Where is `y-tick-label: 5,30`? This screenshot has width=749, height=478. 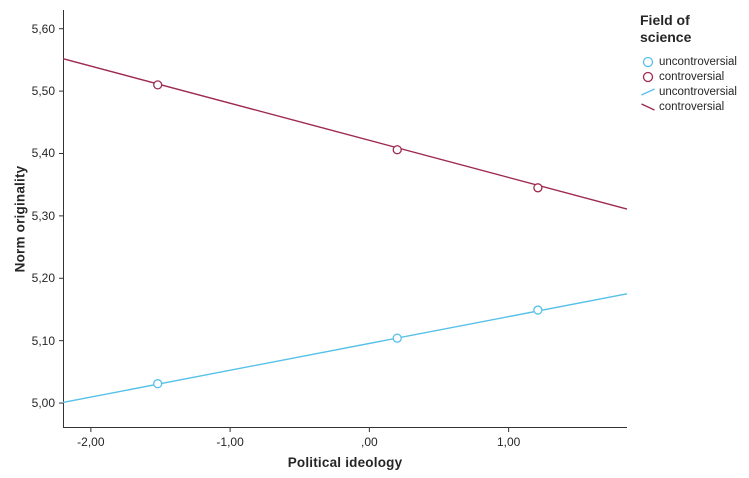
y-tick-label: 5,30 is located at coordinates (43, 215).